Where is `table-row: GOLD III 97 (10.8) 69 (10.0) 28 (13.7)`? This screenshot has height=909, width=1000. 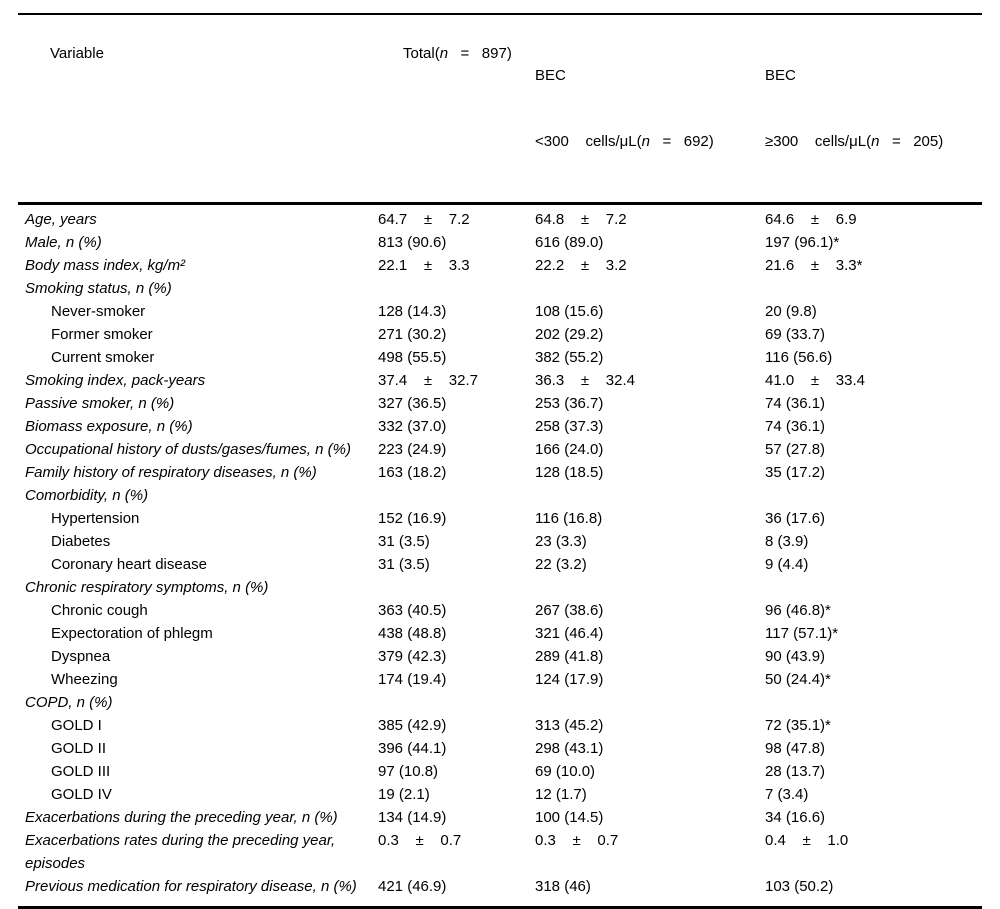 table-row: GOLD III 97 (10.8) 69 (10.0) 28 (13.7) is located at coordinates (500, 771).